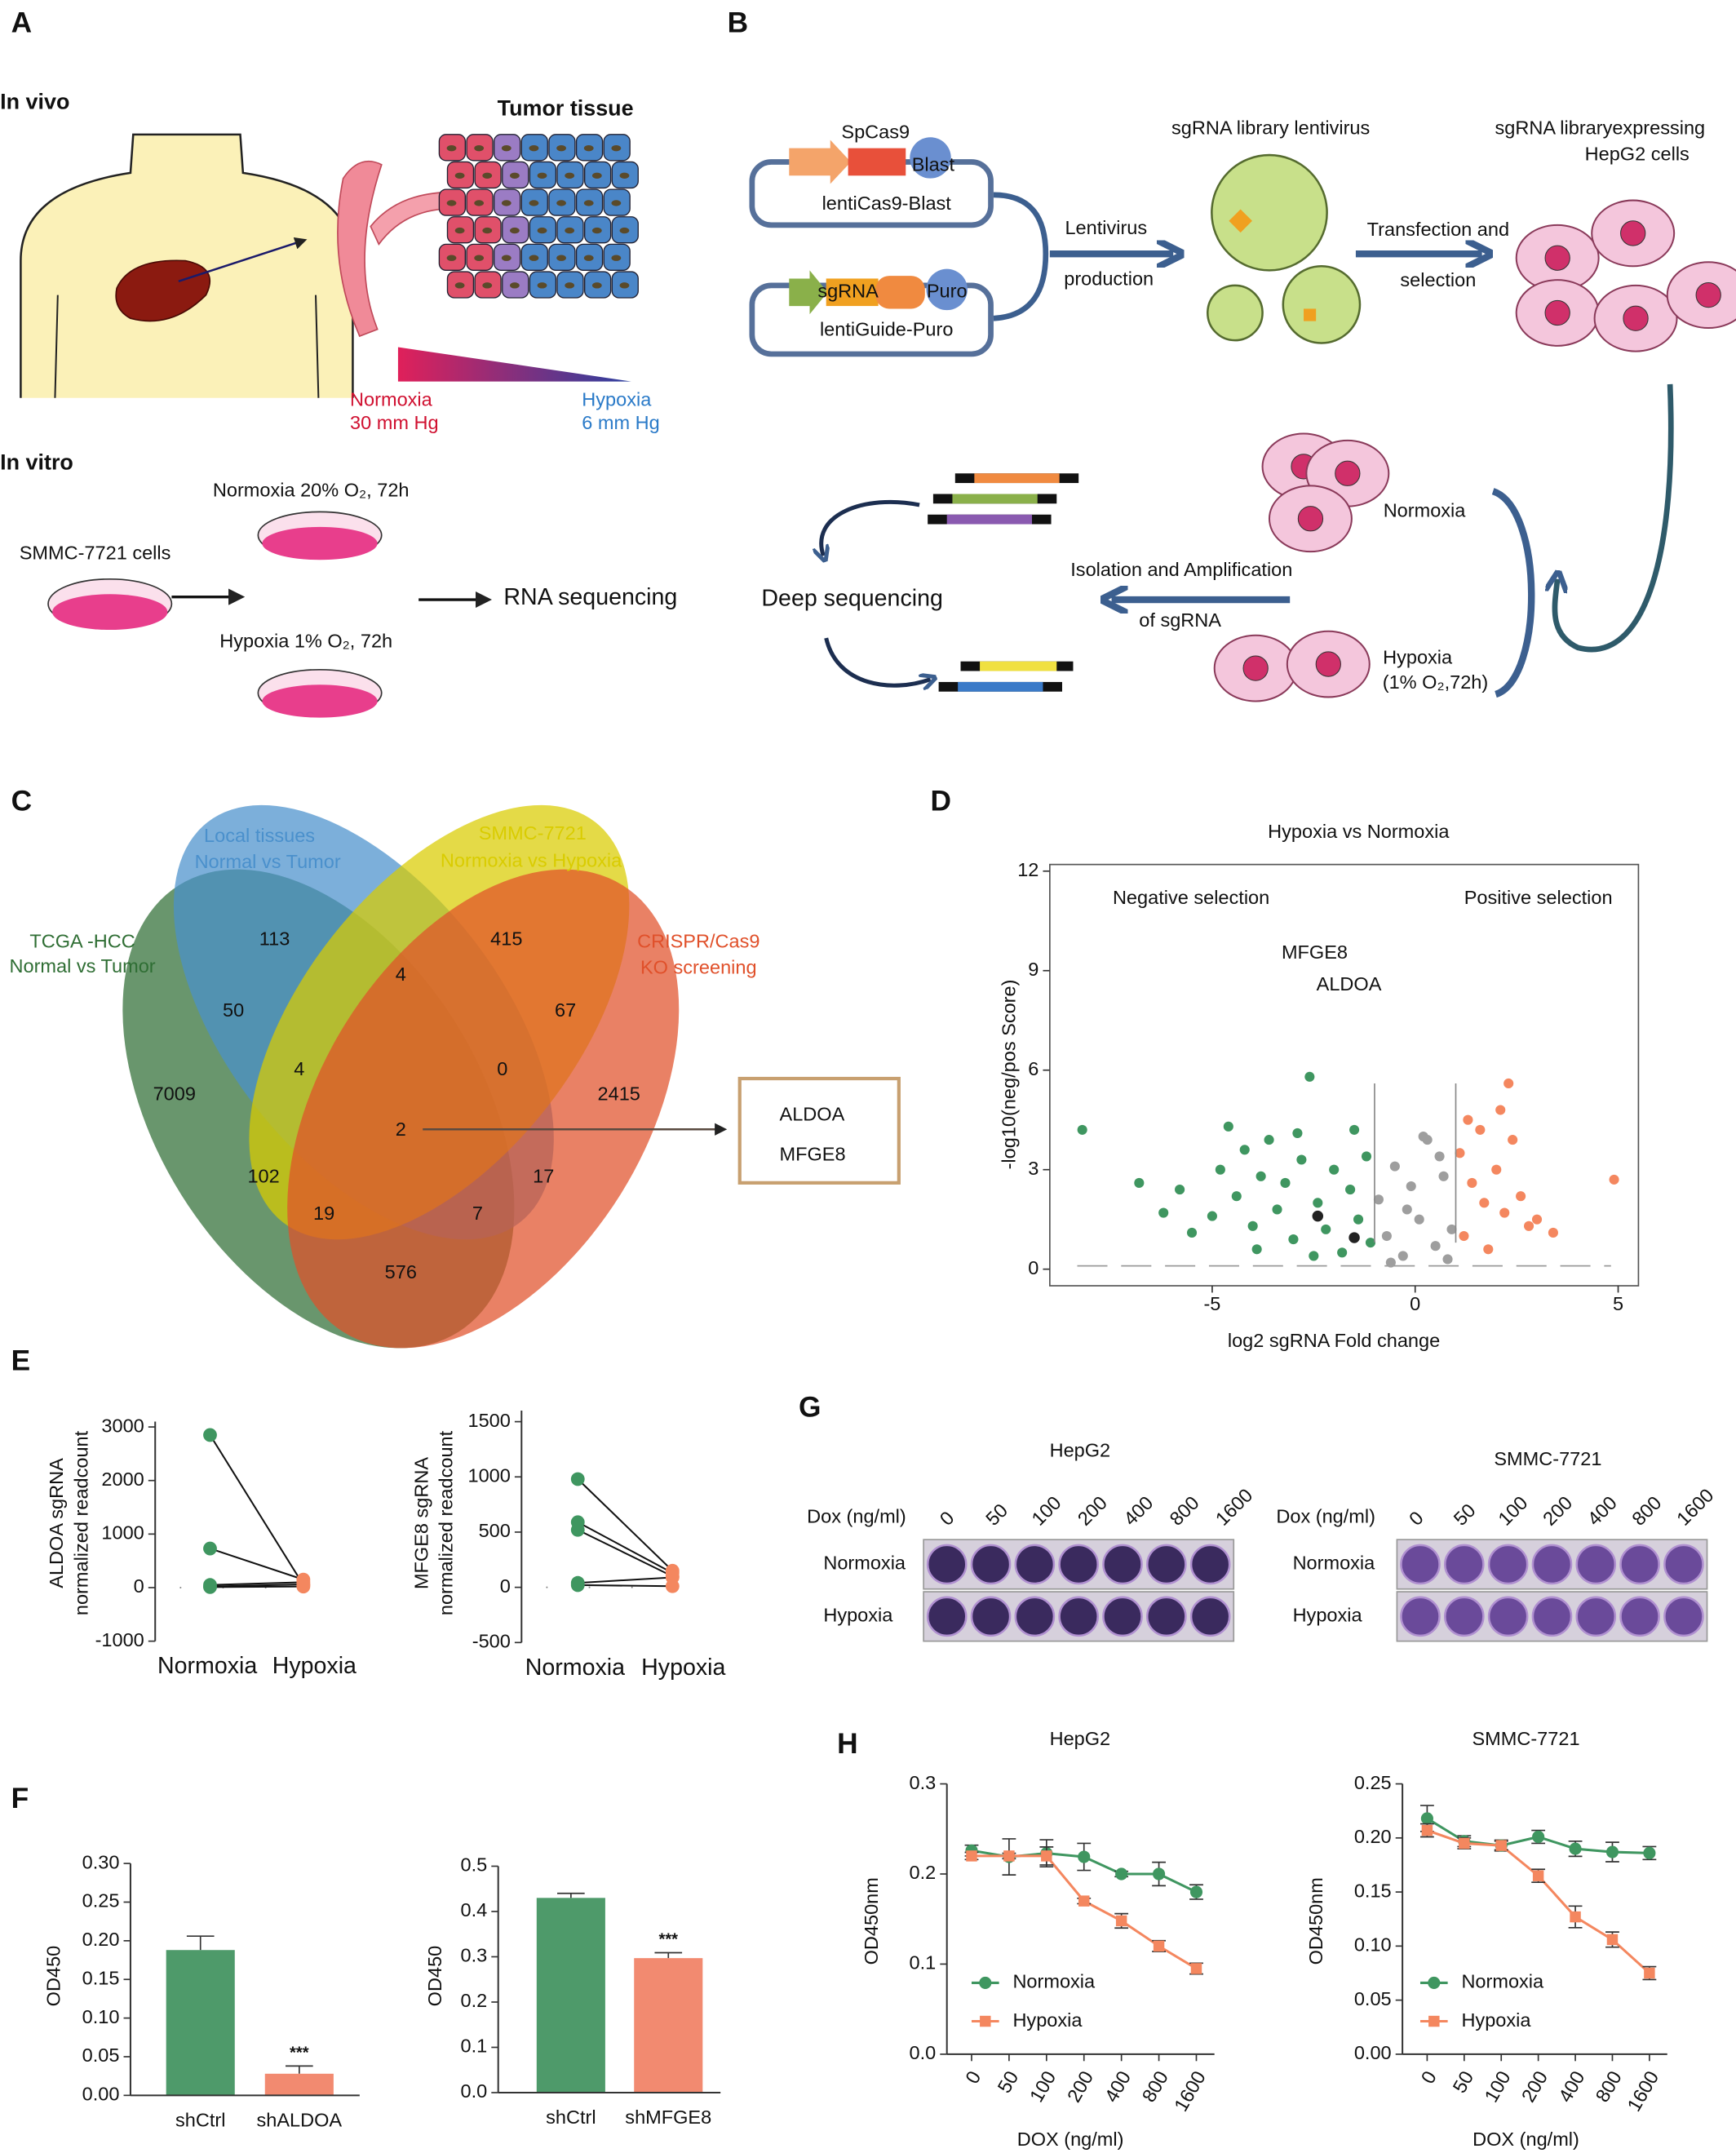 The width and height of the screenshot is (1736, 2153). Describe the element at coordinates (947, 1519) in the screenshot. I see `dose-label: 0` at that location.